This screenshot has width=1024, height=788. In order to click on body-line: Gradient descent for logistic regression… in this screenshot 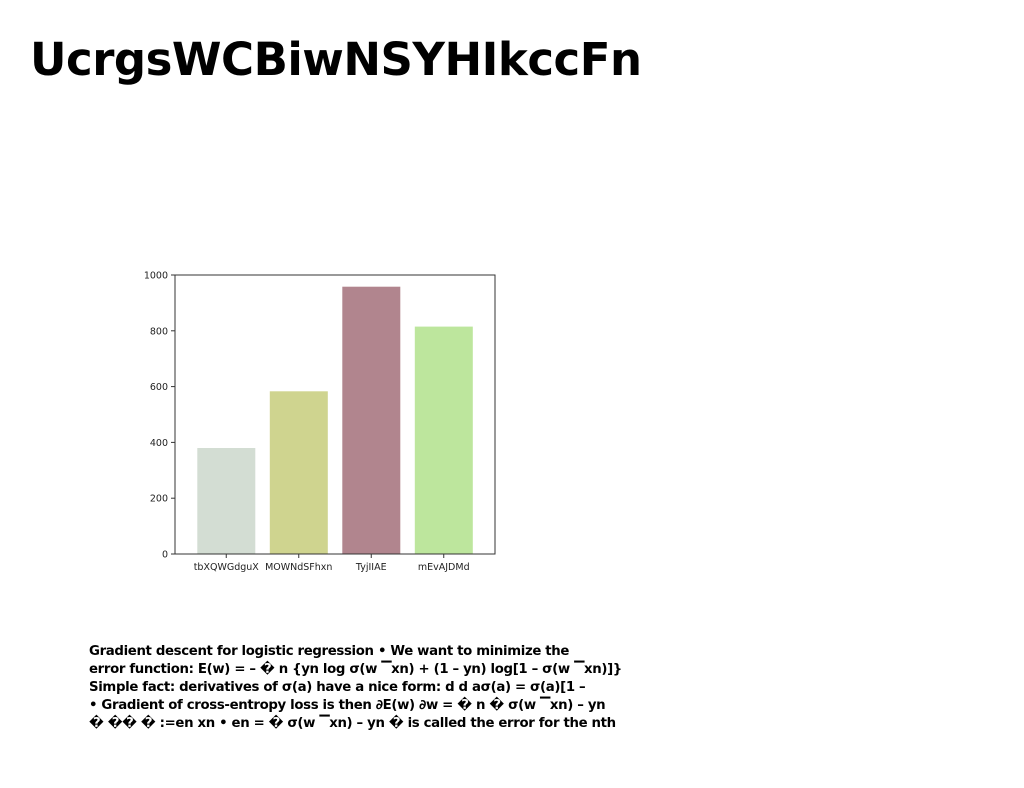, I will do `click(329, 651)`.